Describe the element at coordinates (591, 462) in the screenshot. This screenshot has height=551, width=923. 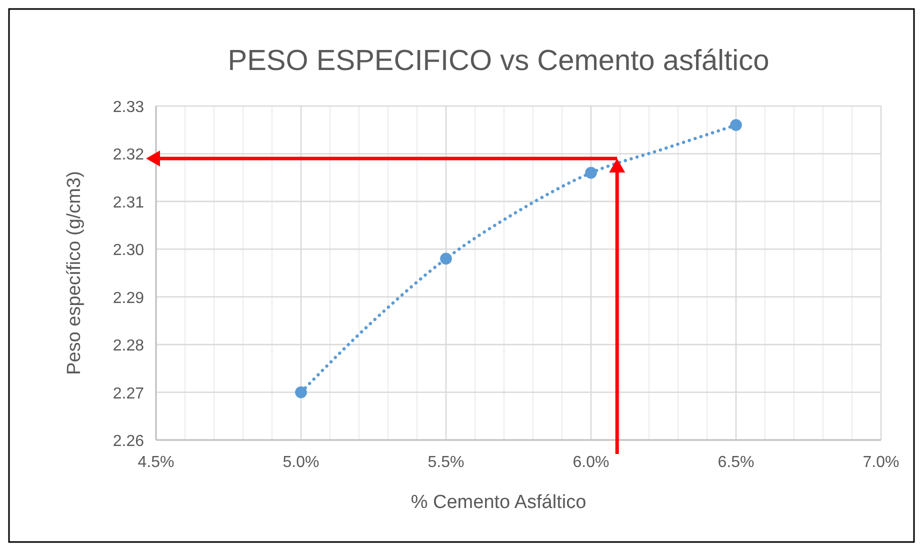
I see `x-tick-label: 6.0%` at that location.